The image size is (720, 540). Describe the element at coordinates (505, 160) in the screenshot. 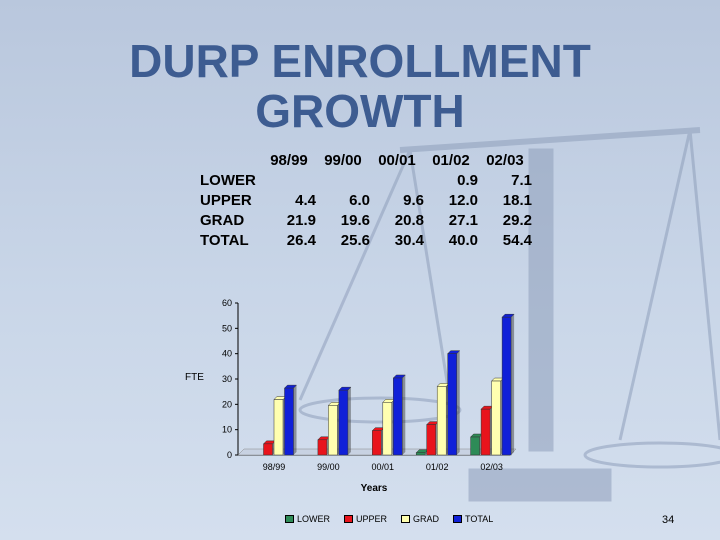

I see `table-header: 02/03` at that location.